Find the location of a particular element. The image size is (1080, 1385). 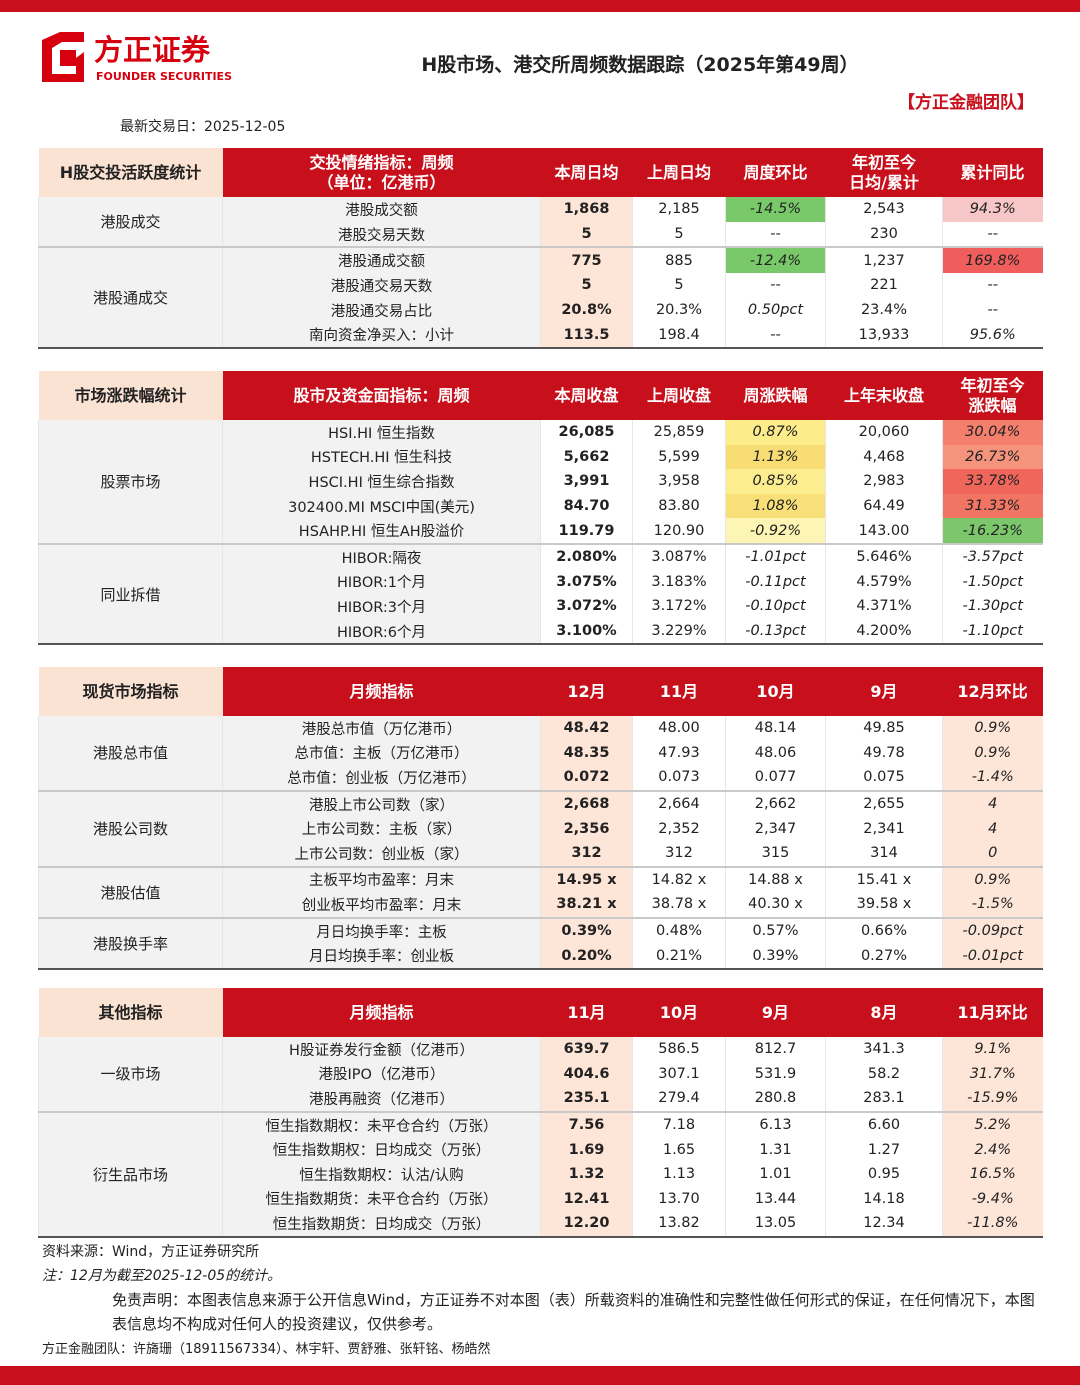

bottom-bar is located at coordinates (540, 1375).